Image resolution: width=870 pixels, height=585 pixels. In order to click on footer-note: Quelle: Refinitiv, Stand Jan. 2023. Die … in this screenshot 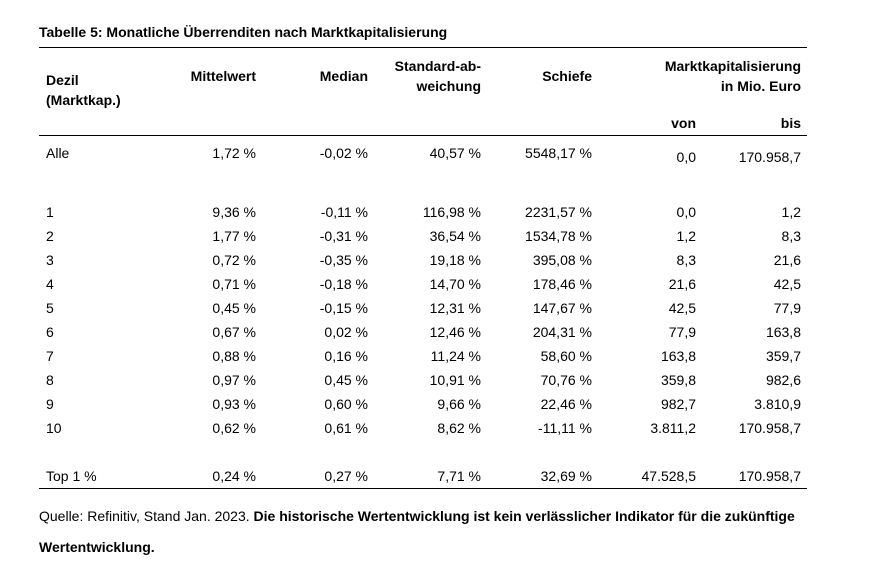, I will do `click(424, 532)`.